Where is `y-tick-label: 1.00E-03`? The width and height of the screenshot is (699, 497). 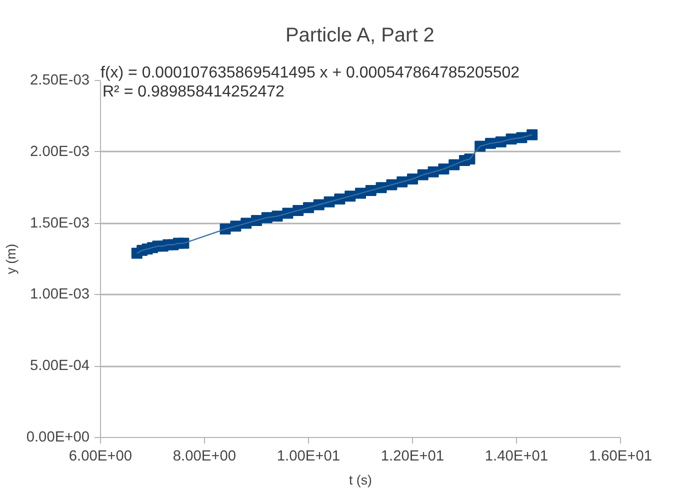 y-tick-label: 1.00E-03 is located at coordinates (60, 294).